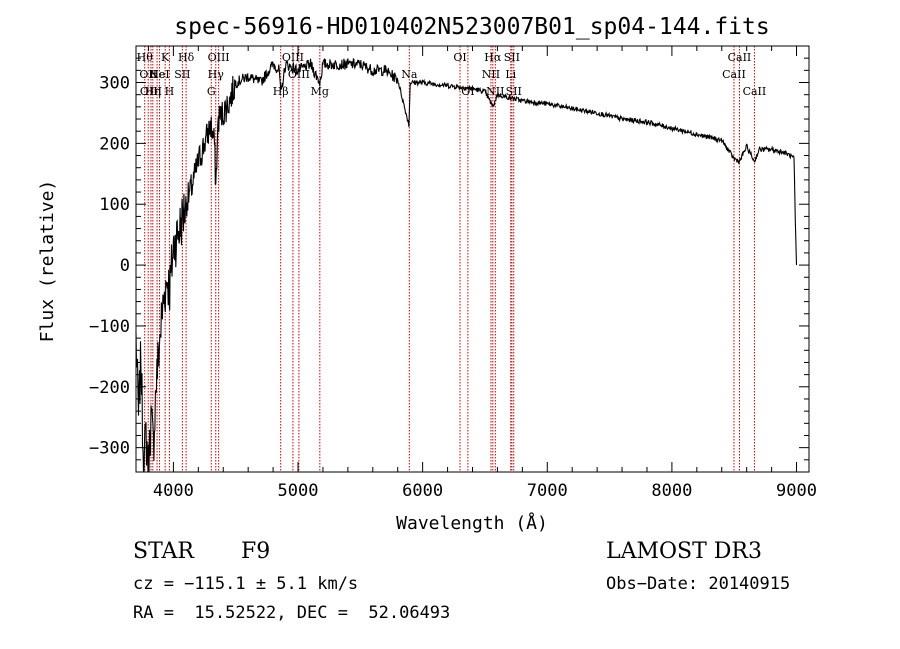 The height and width of the screenshot is (649, 900). I want to click on y-tick-label: 200, so click(114, 144).